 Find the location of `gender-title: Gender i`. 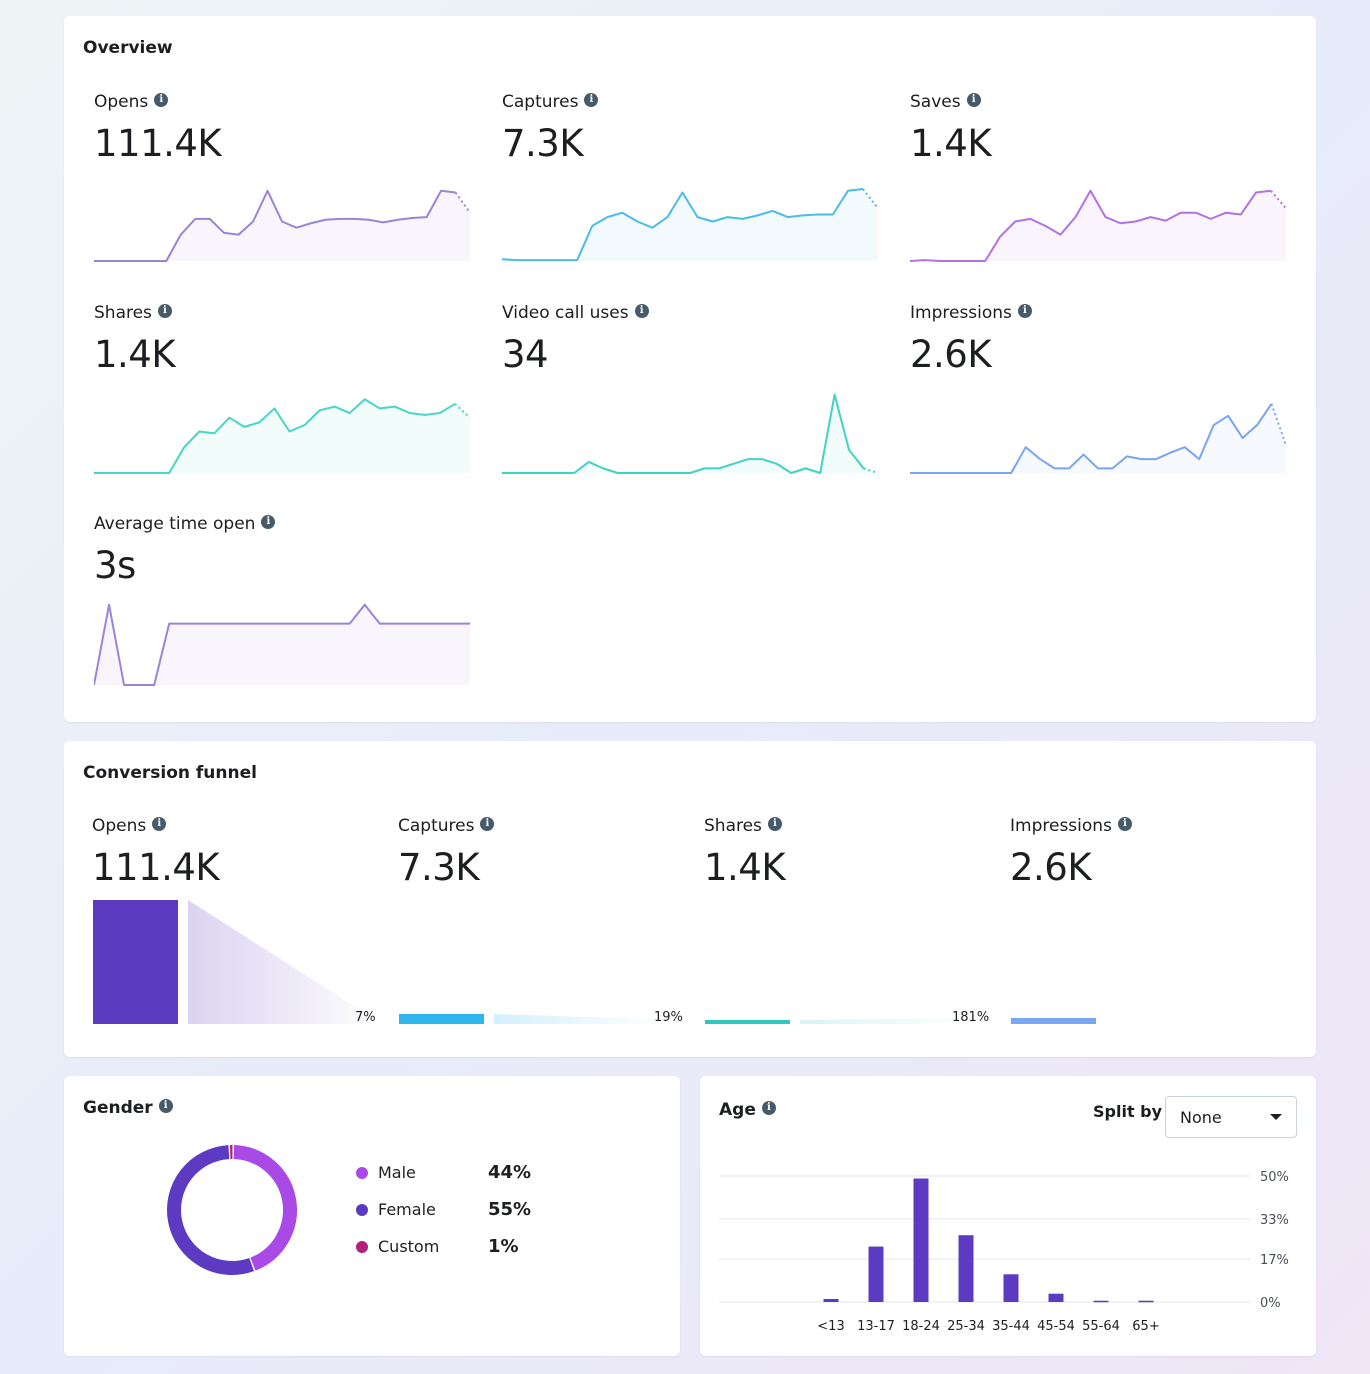

gender-title: Gender i is located at coordinates (128, 1108).